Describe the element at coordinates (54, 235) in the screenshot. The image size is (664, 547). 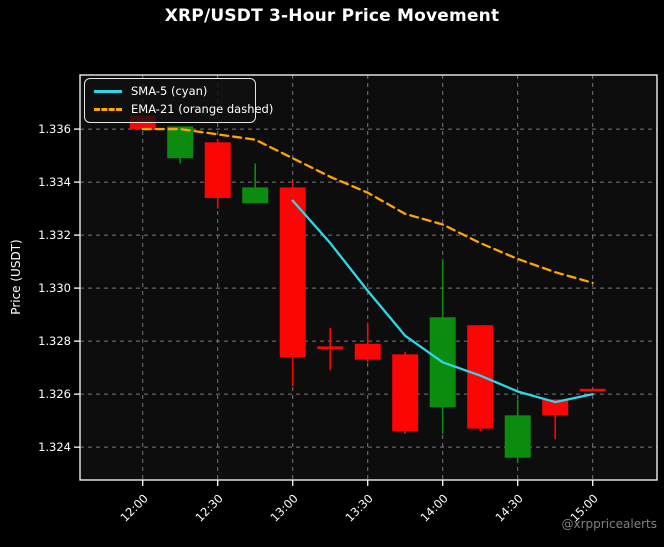
I see `y-tick-label: 1.332` at that location.